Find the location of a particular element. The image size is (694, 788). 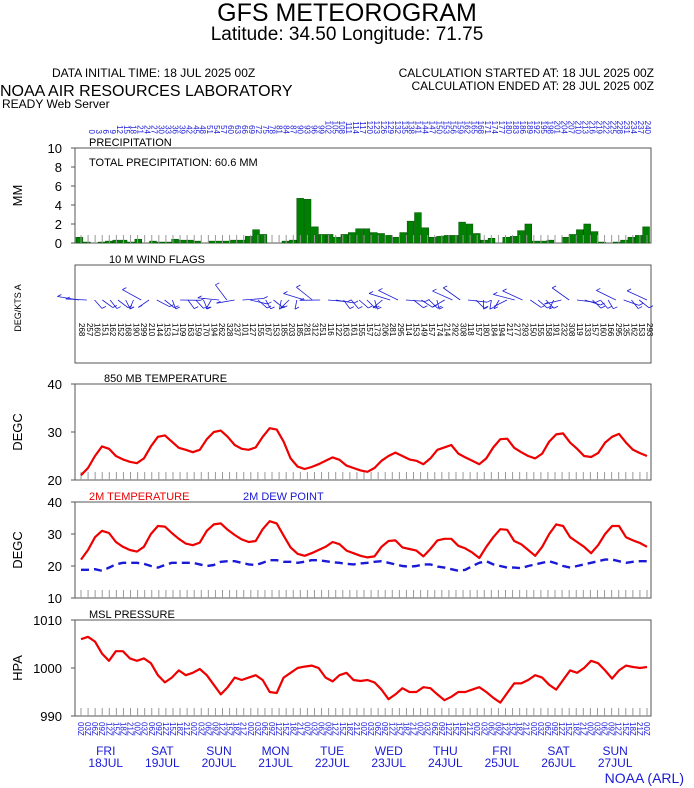

wind-direction-label: 268 is located at coordinates (81, 330).